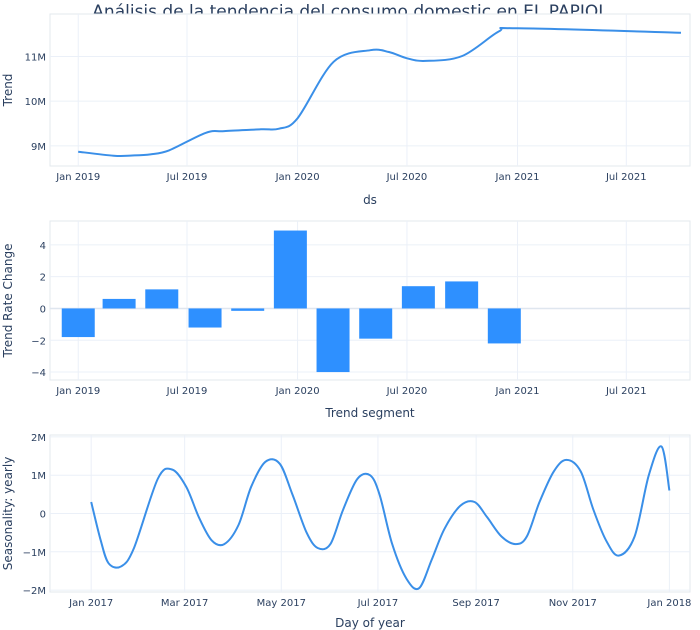  Describe the element at coordinates (185, 603) in the screenshot. I see `season-x-tick-label: Mar 2017` at that location.